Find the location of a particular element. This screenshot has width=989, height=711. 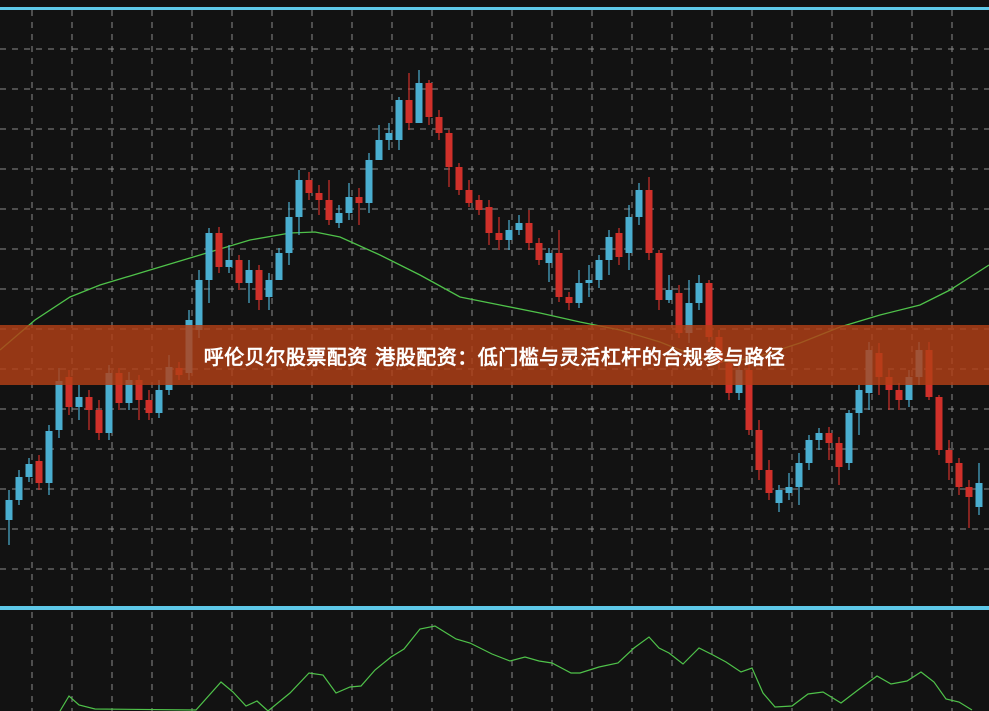

title-banner: 呼伦贝尔股票配资 港股配资：低门槛与灵活杠杆的合规参与路径 is located at coordinates (494, 355).